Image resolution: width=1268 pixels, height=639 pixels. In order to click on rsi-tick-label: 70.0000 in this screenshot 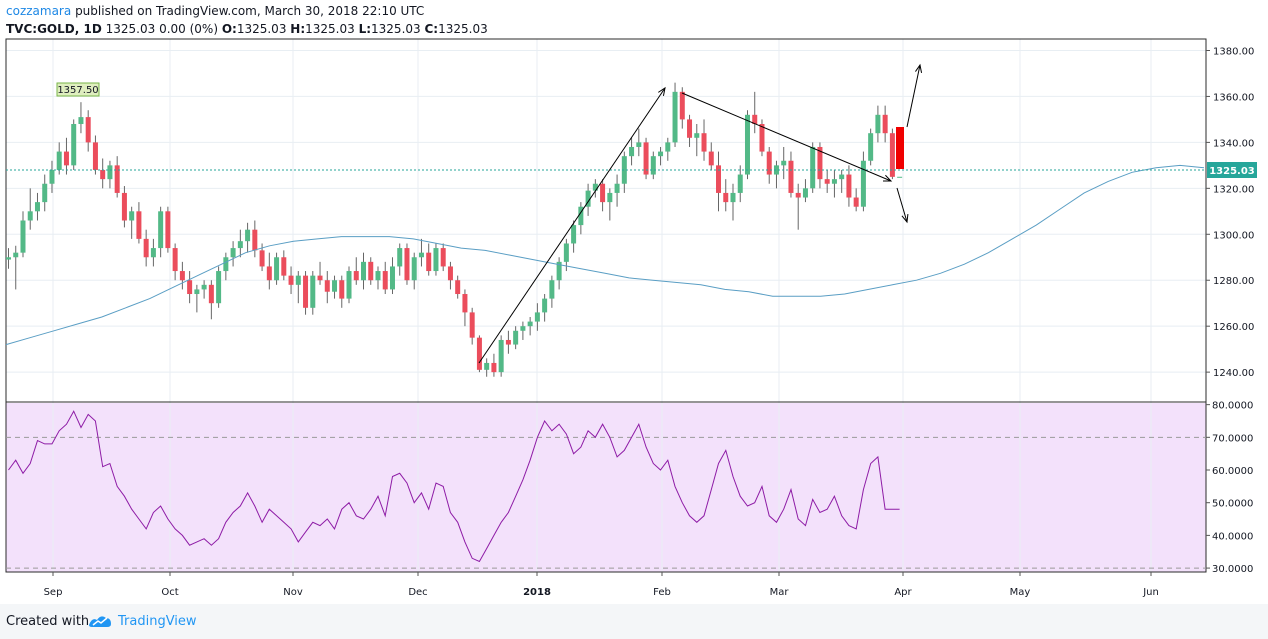, I will do `click(1232, 438)`.